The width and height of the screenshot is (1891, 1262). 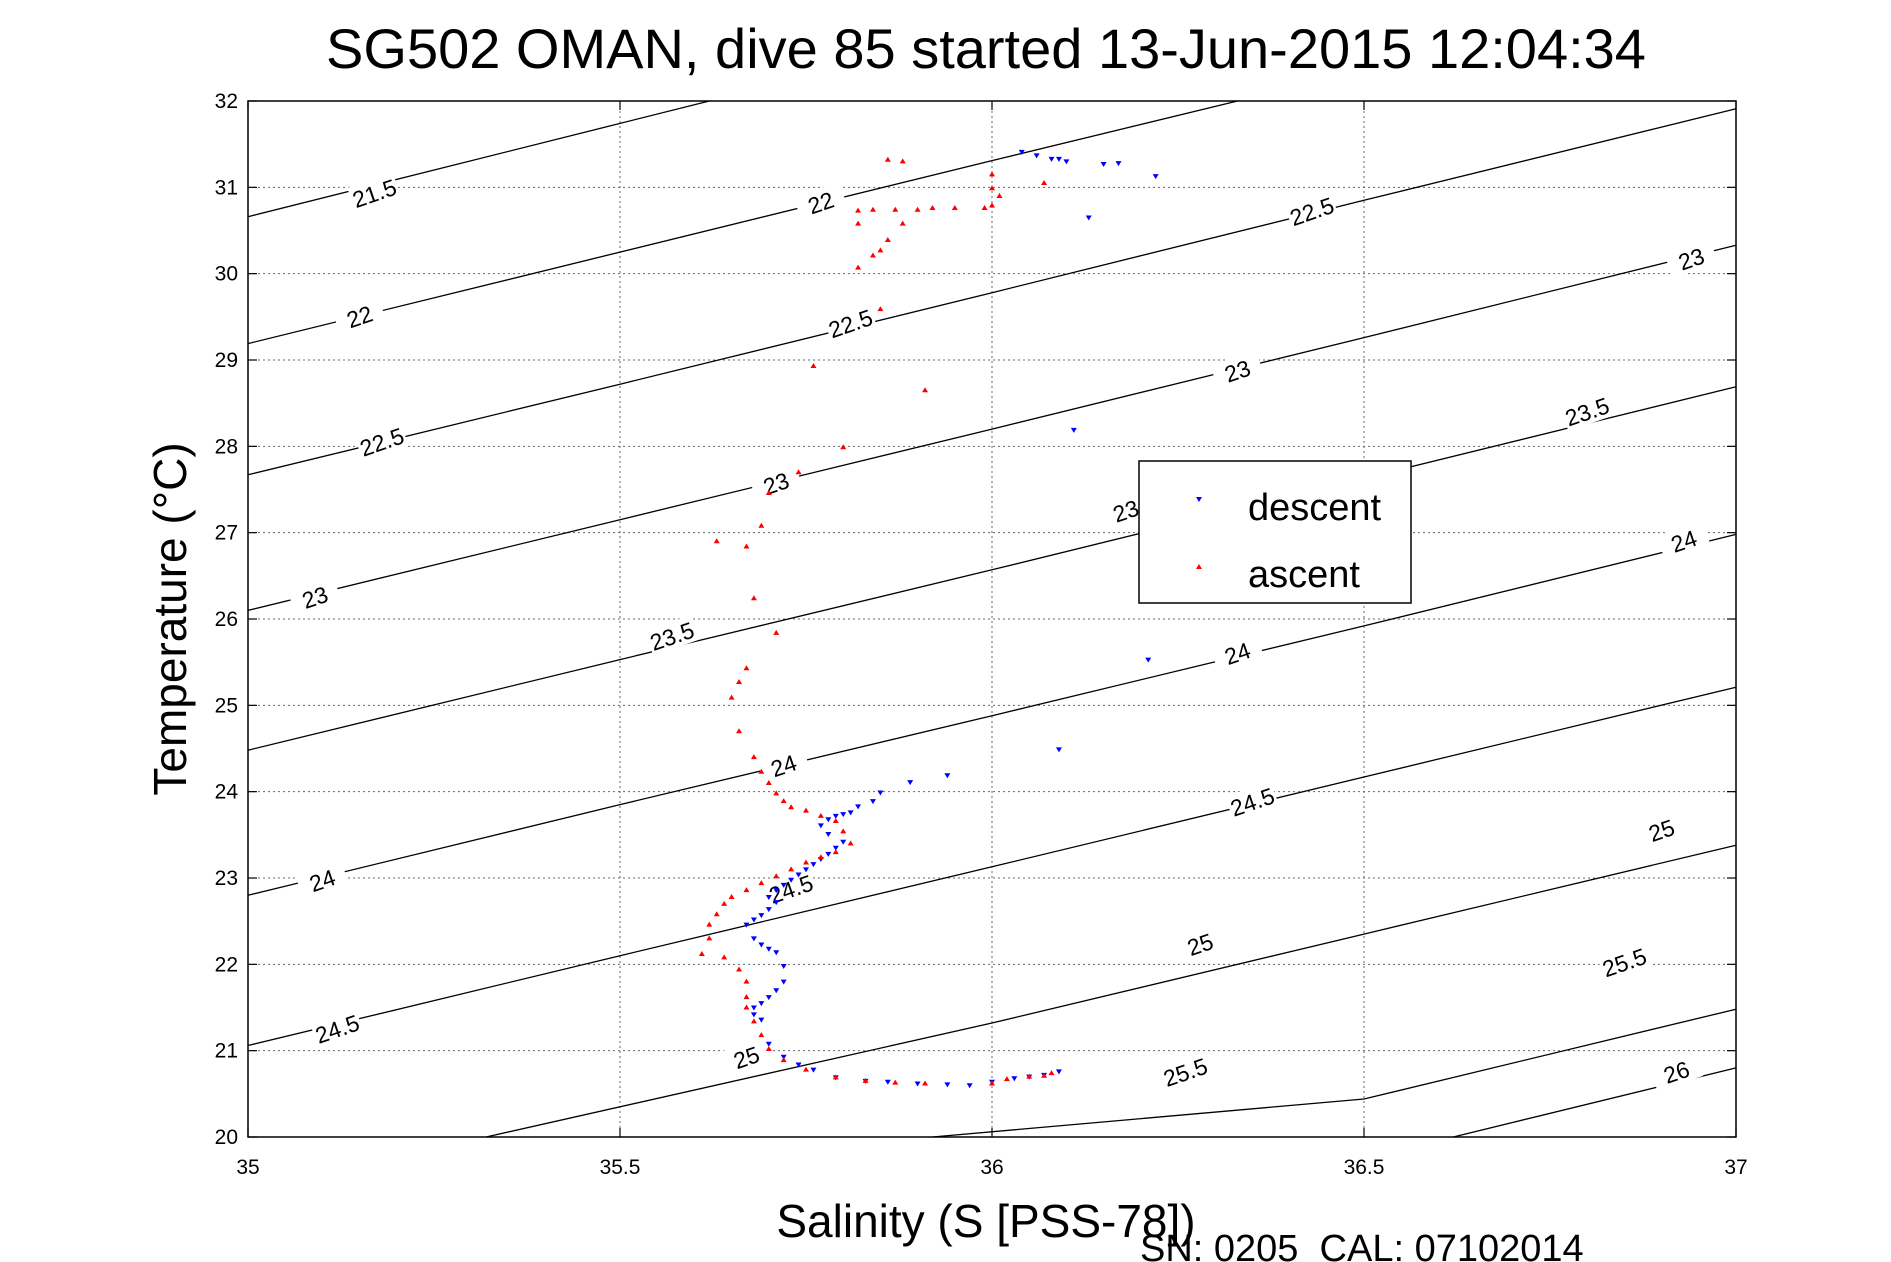 What do you see at coordinates (1237, 370) in the screenshot?
I see `contour-label-group: 23` at bounding box center [1237, 370].